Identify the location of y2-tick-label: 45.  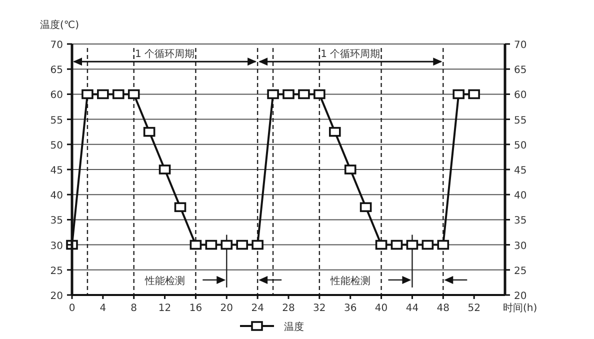
(520, 171).